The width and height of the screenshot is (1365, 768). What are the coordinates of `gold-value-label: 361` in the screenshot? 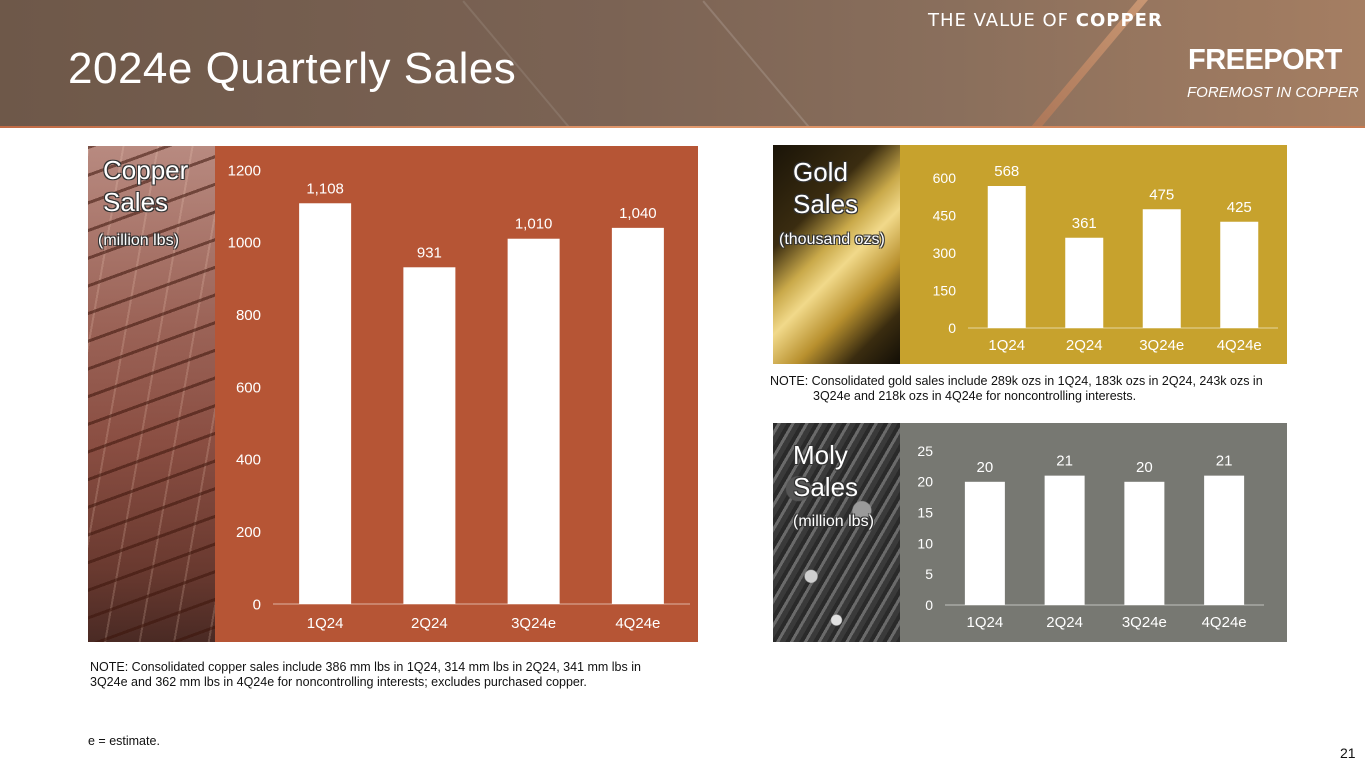 It's located at (1084, 223).